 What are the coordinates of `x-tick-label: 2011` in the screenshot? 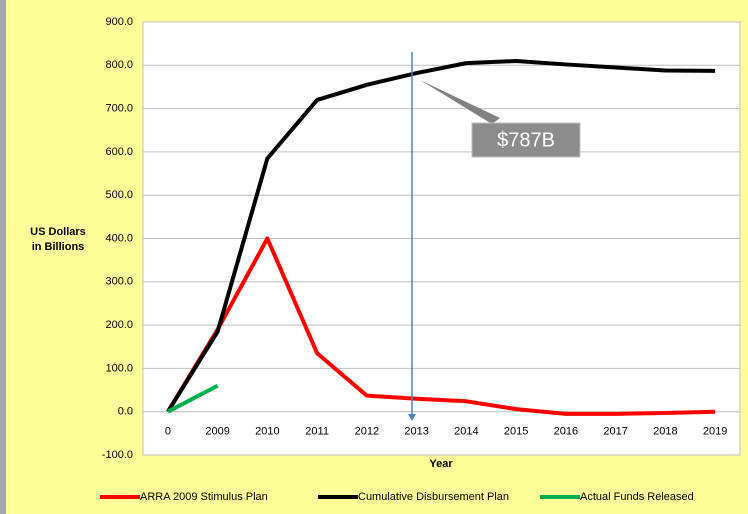 It's located at (317, 432).